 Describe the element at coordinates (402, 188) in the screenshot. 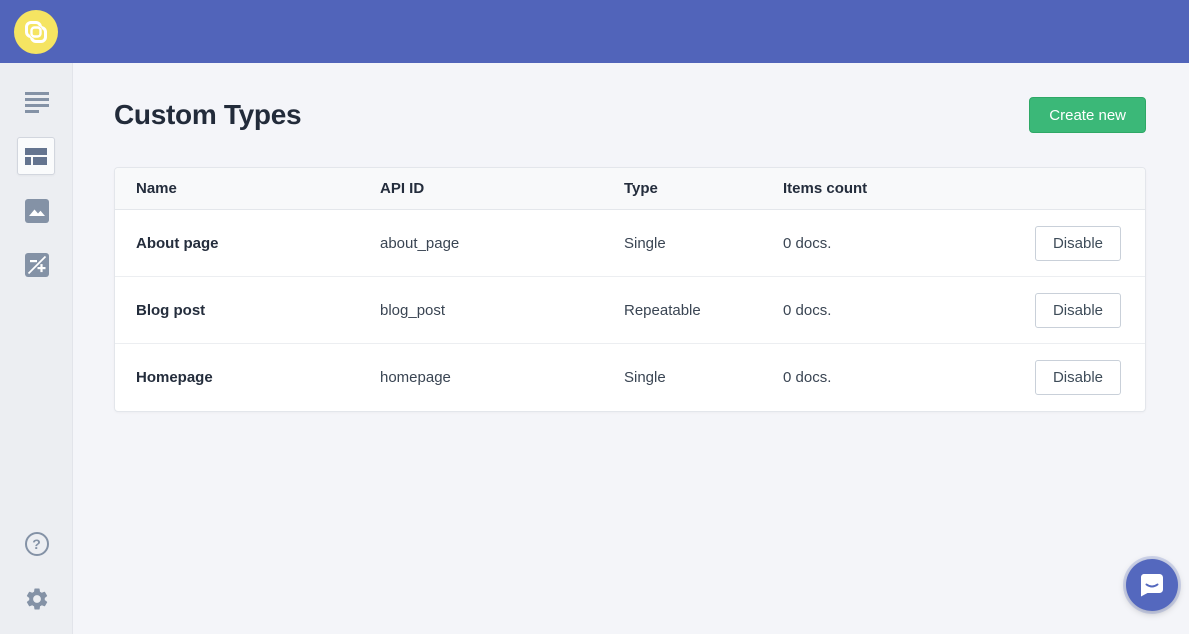

I see `header-api-id: API ID` at that location.